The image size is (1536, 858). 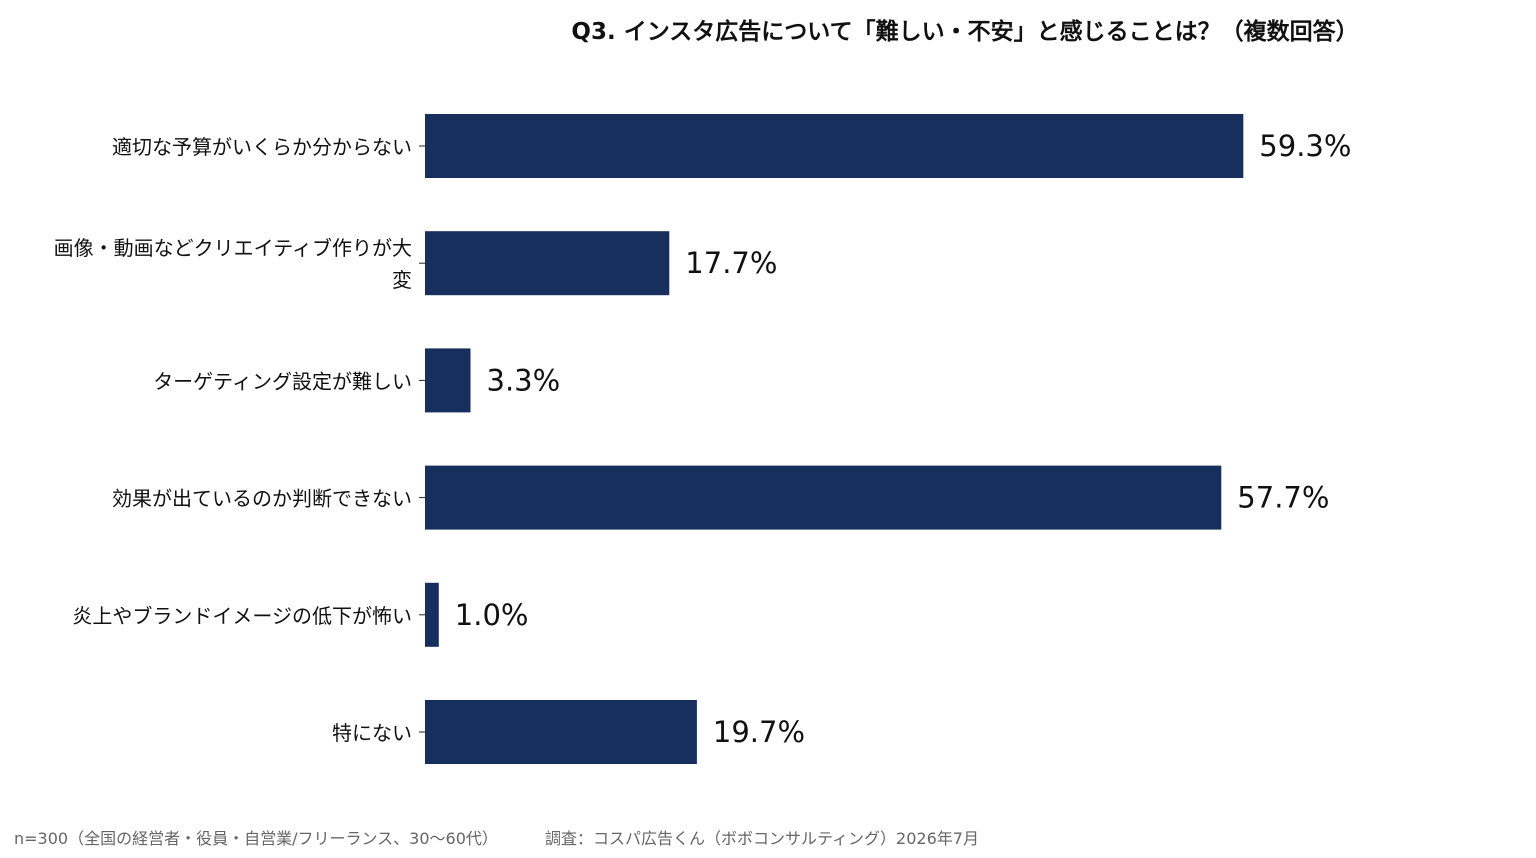 I want to click on value-label: 17.7%, so click(x=731, y=263).